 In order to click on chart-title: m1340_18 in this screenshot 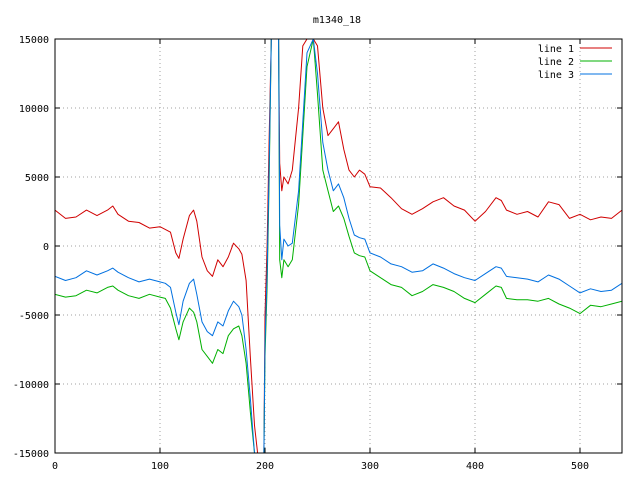, I will do `click(337, 20)`.